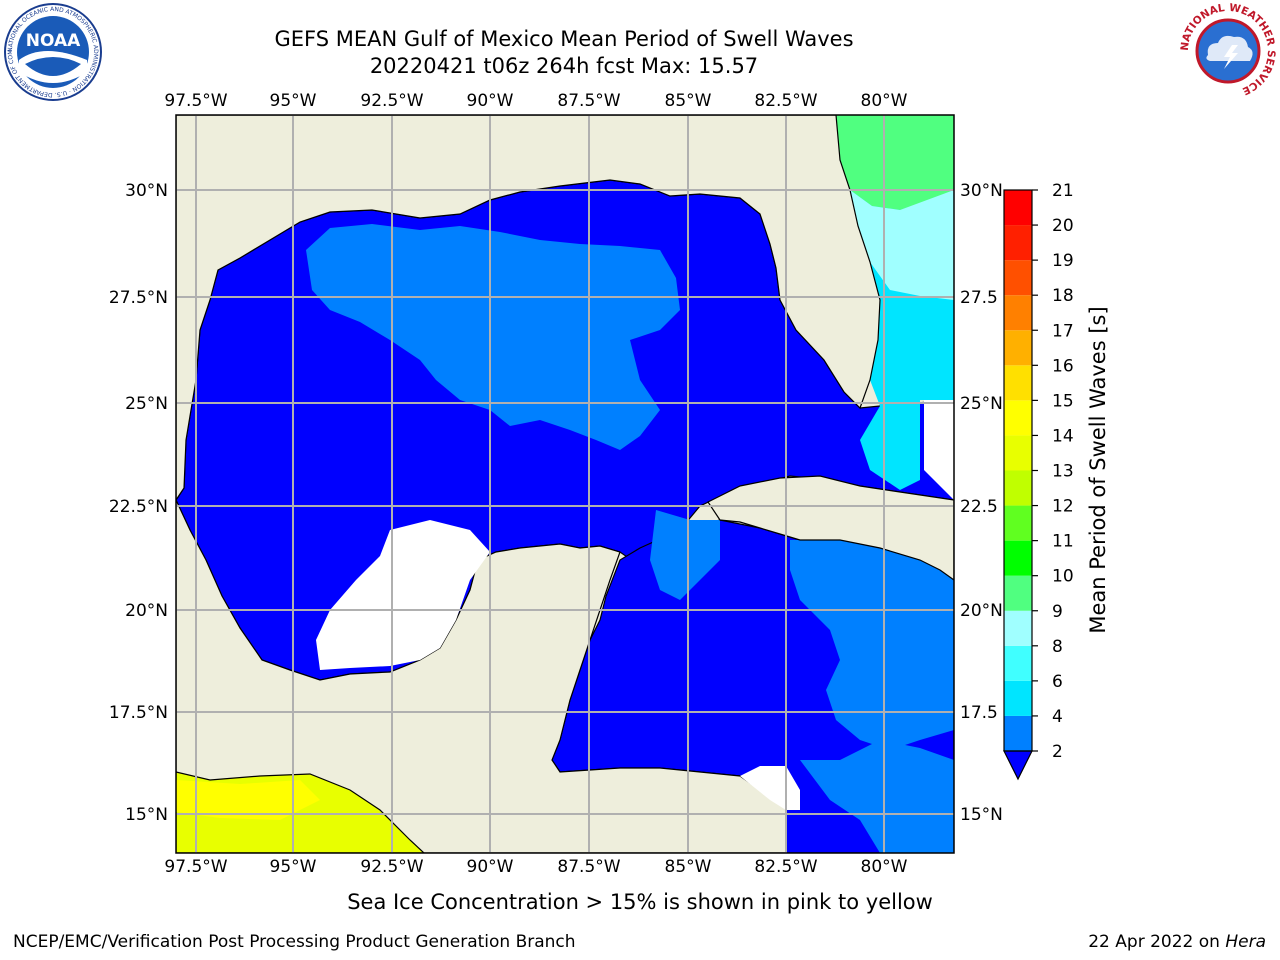  What do you see at coordinates (535, 101) in the screenshot?
I see `longitude-labels-top: 97.5°W 95°W 92.5°W 90°W 87.5°W 85°W 82.5°W 80°W` at bounding box center [535, 101].